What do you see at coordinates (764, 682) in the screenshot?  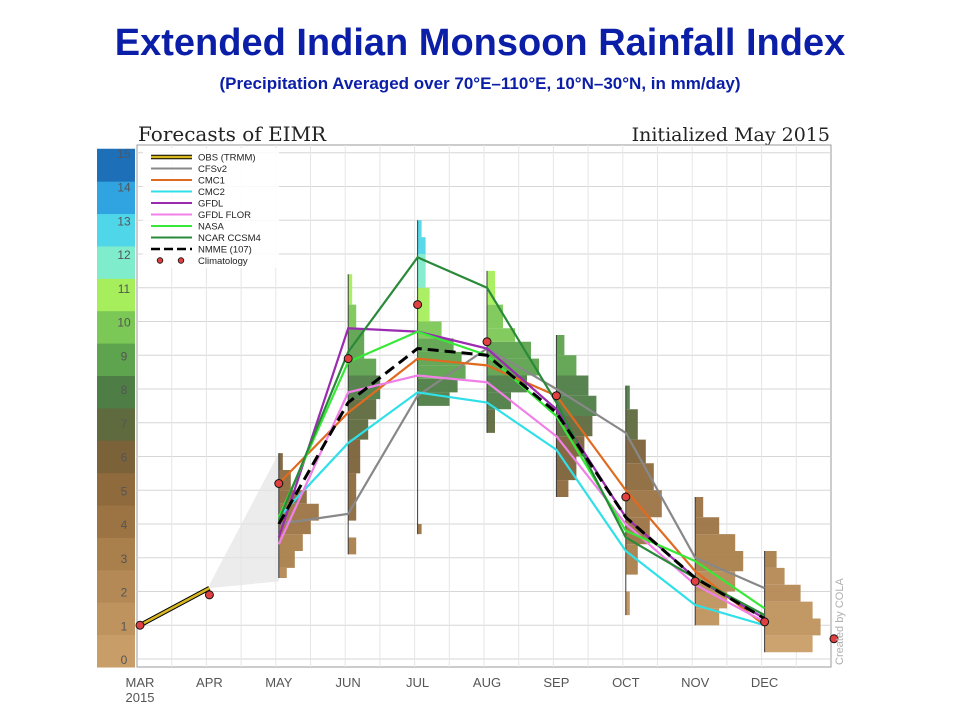 I see `x-tick-label: DEC` at bounding box center [764, 682].